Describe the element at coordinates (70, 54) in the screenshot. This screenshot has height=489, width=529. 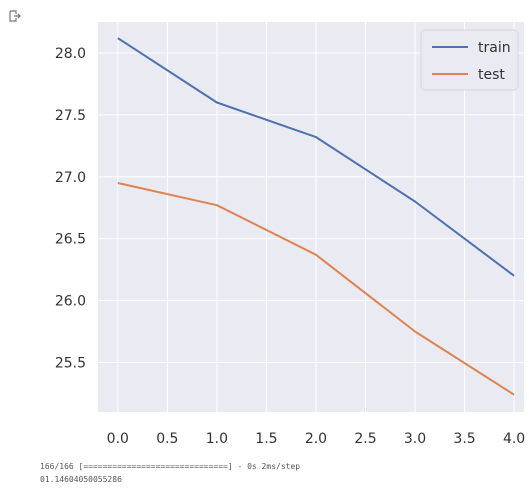
I see `y-tick-label: 28.0` at that location.